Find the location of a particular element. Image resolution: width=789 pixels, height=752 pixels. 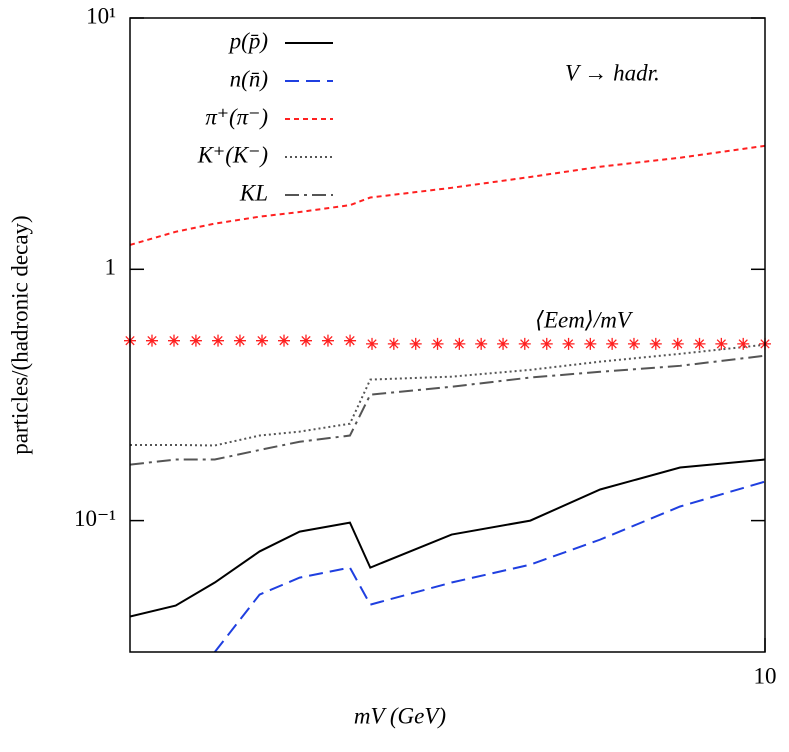

y-tick-label: 10¹ is located at coordinates (101, 15).